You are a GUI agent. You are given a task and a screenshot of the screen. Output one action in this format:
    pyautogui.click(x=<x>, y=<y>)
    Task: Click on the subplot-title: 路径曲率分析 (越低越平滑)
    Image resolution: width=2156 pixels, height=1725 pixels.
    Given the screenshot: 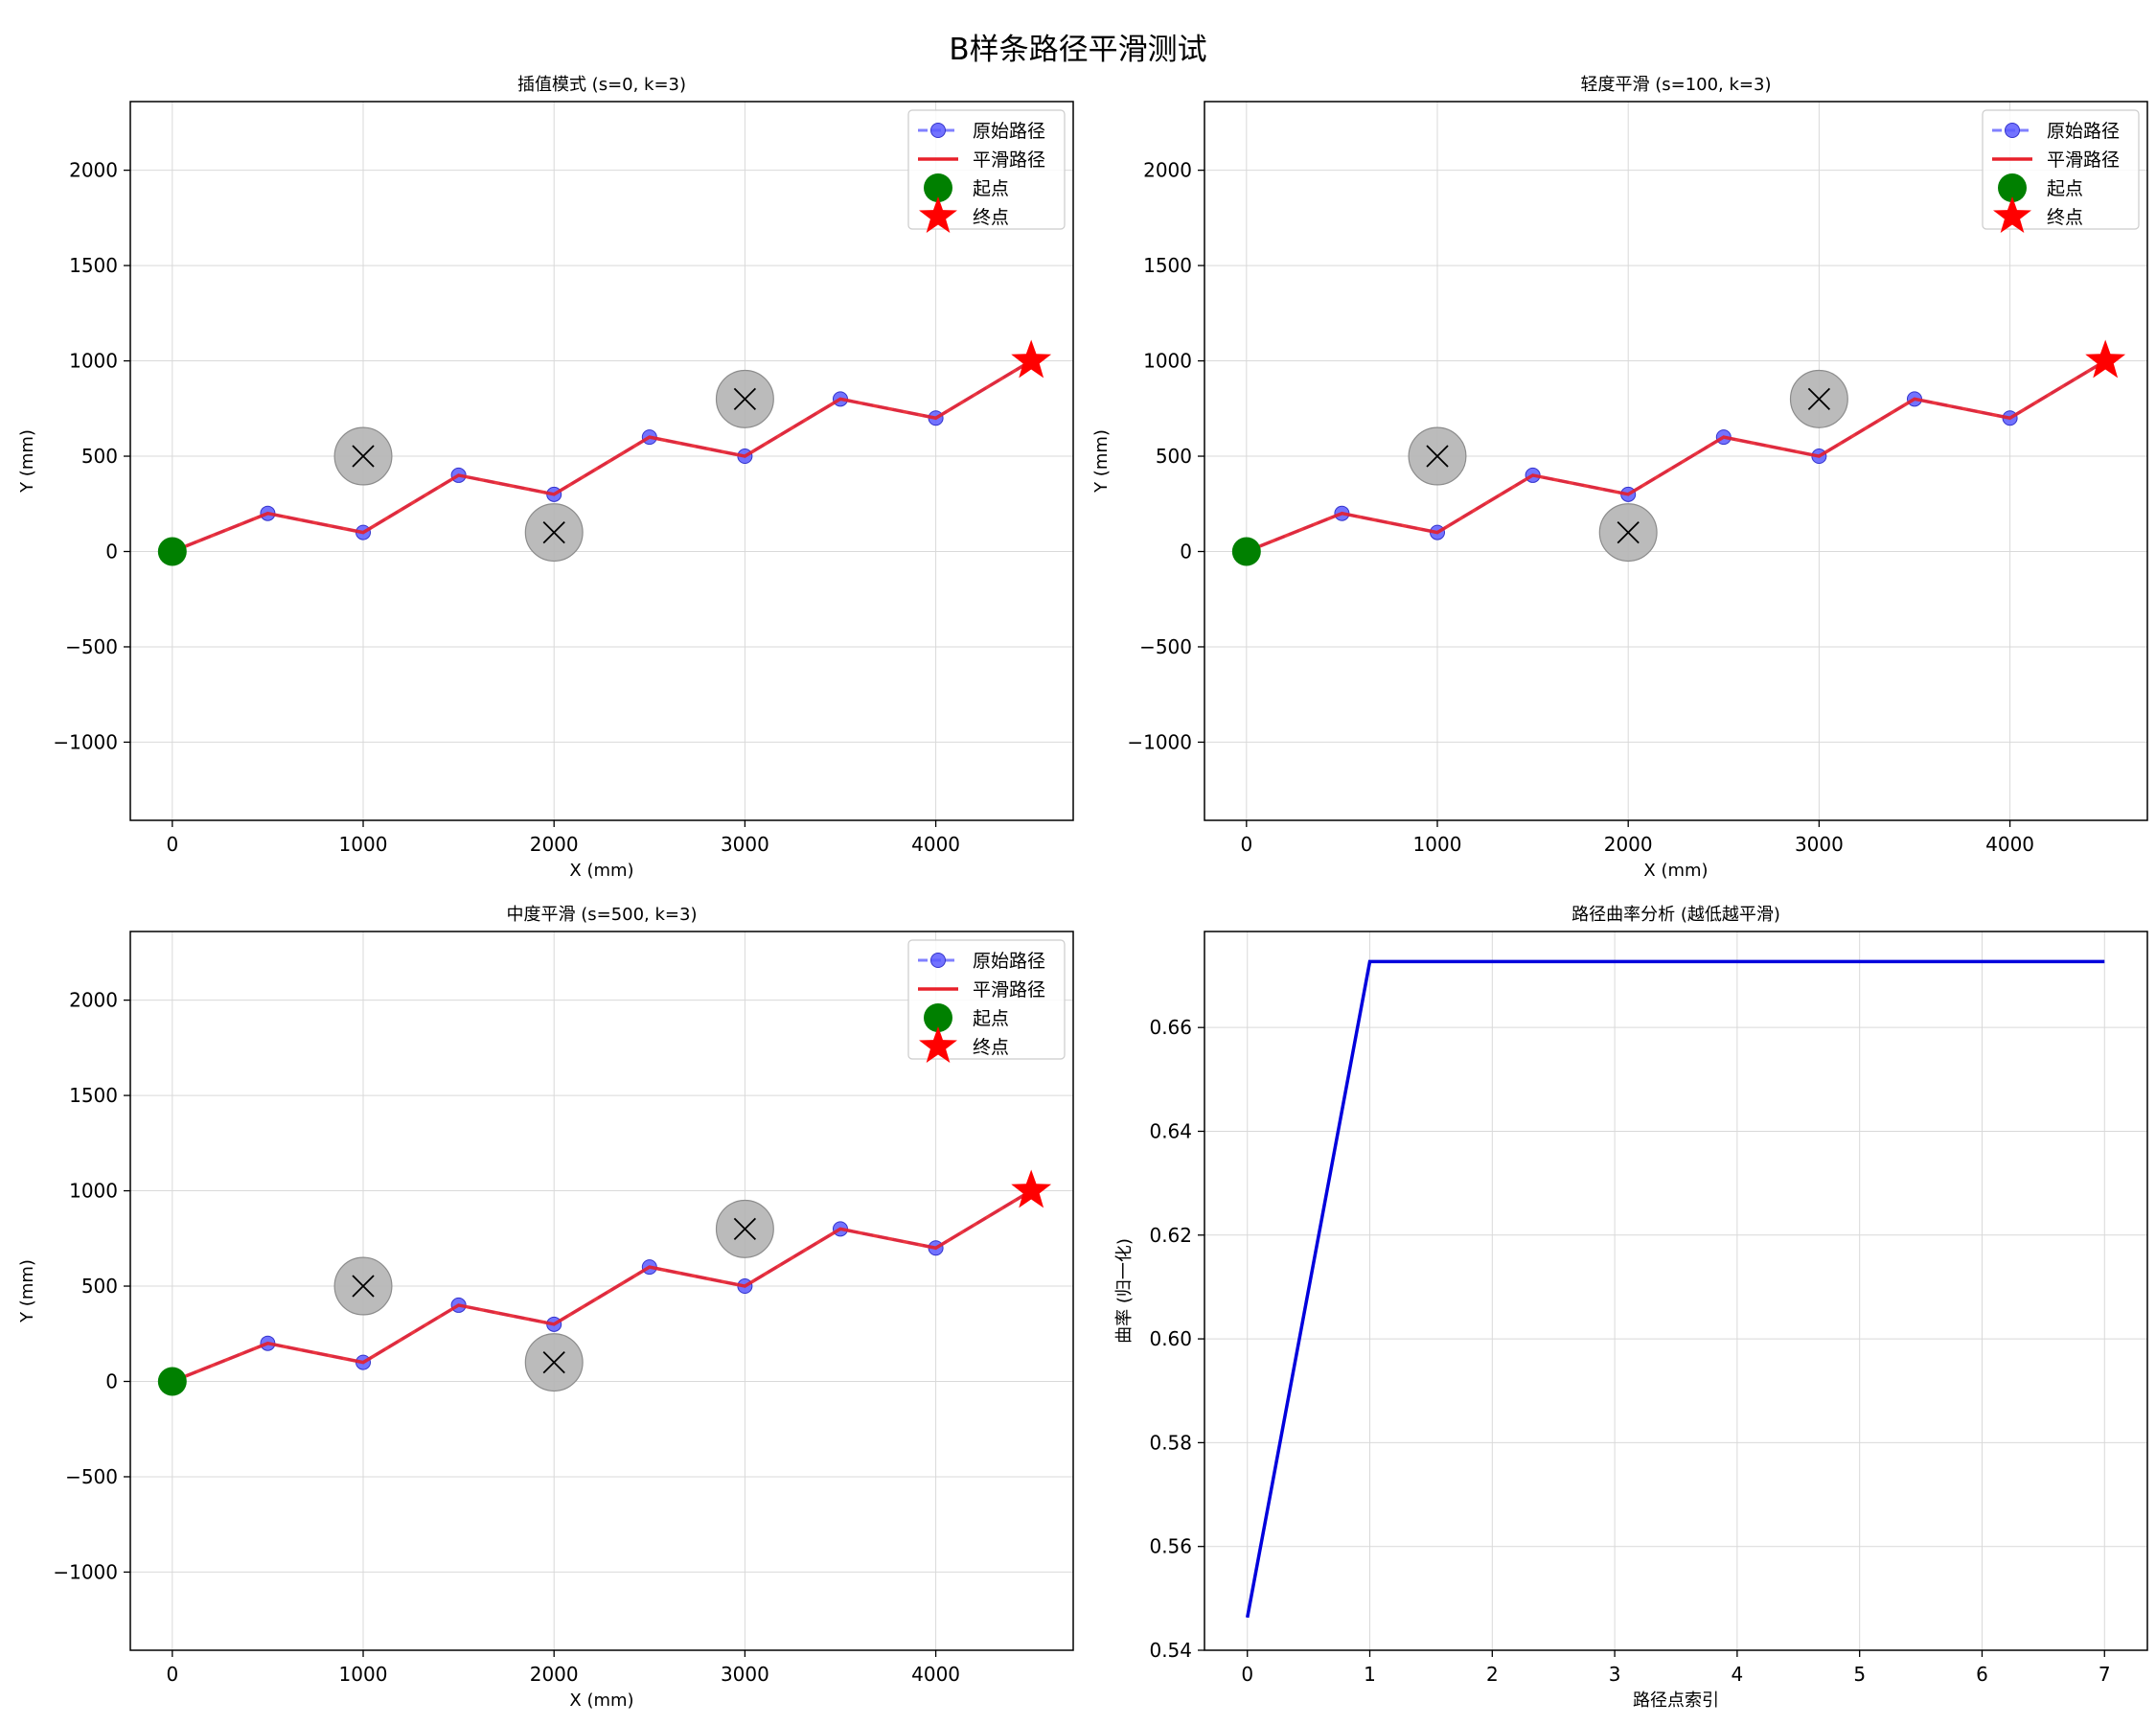 What is the action you would take?
    pyautogui.click(x=1675, y=915)
    